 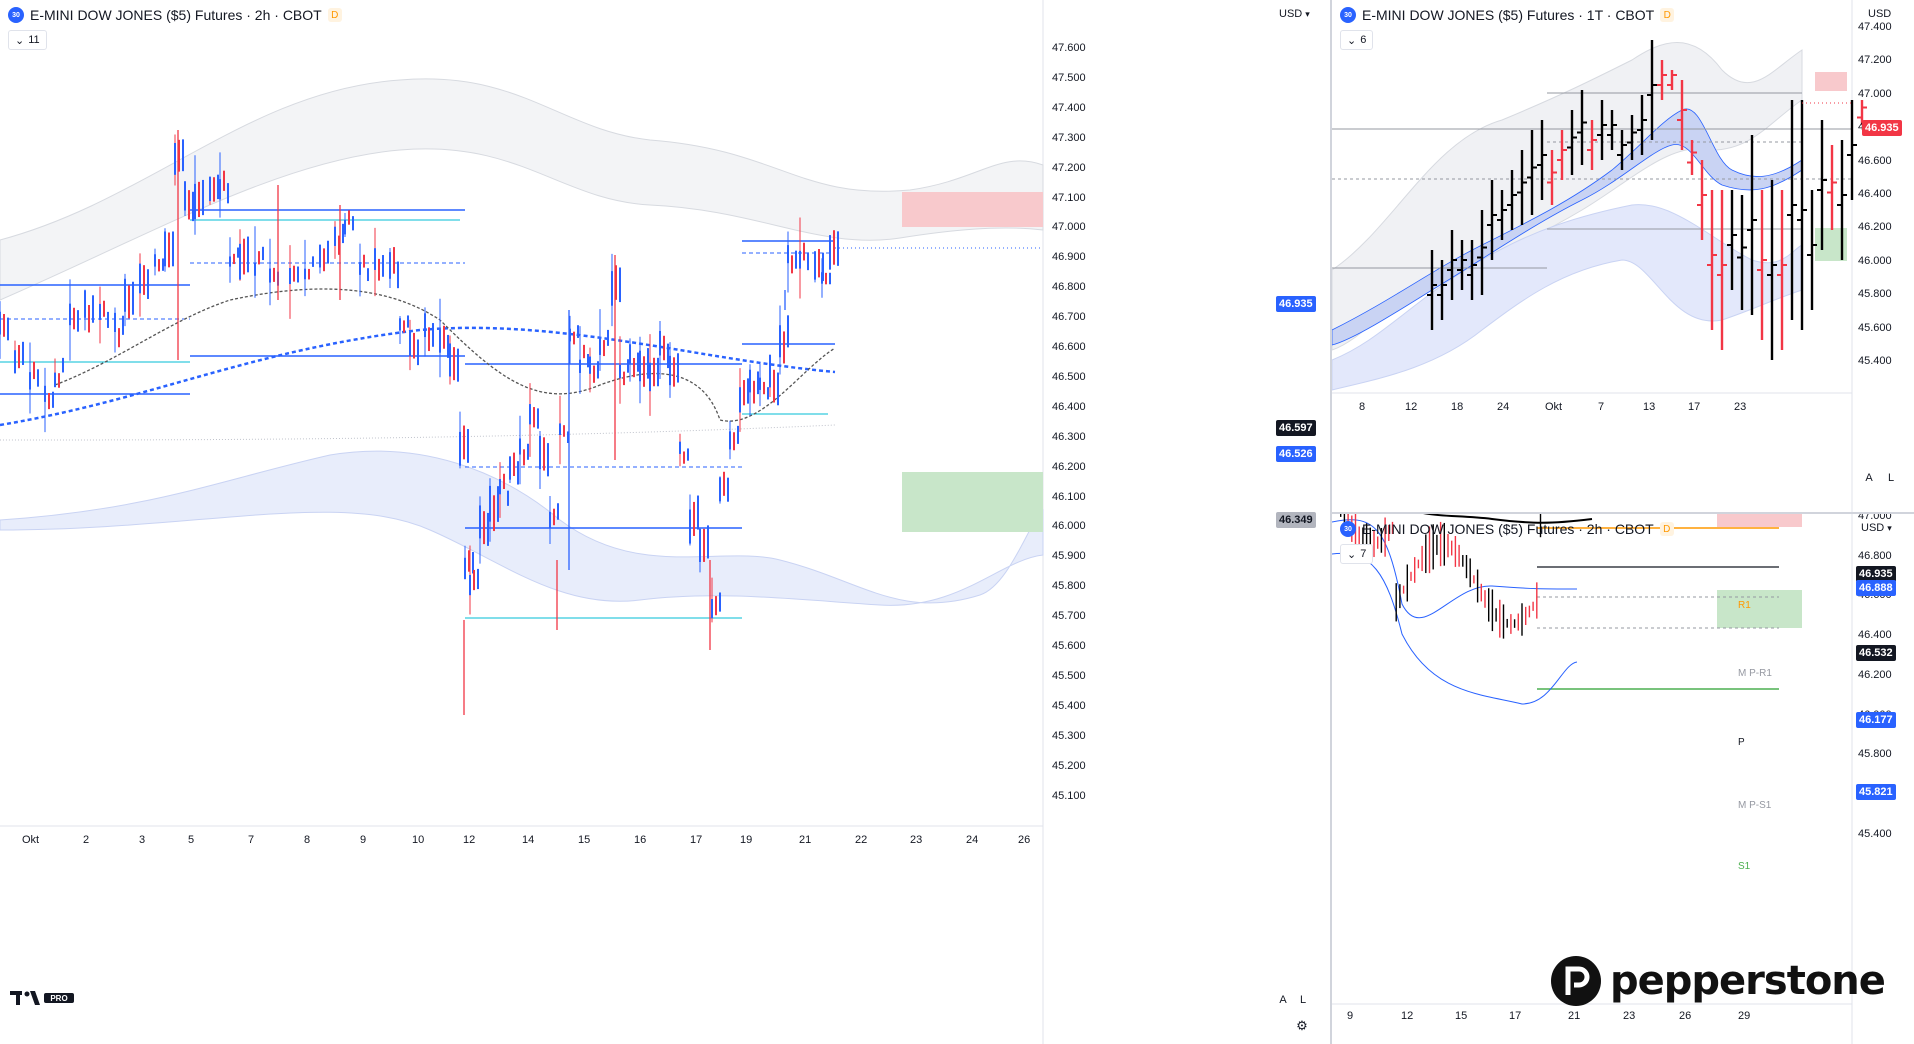 I want to click on price-tag: 46.349, so click(x=1296, y=520).